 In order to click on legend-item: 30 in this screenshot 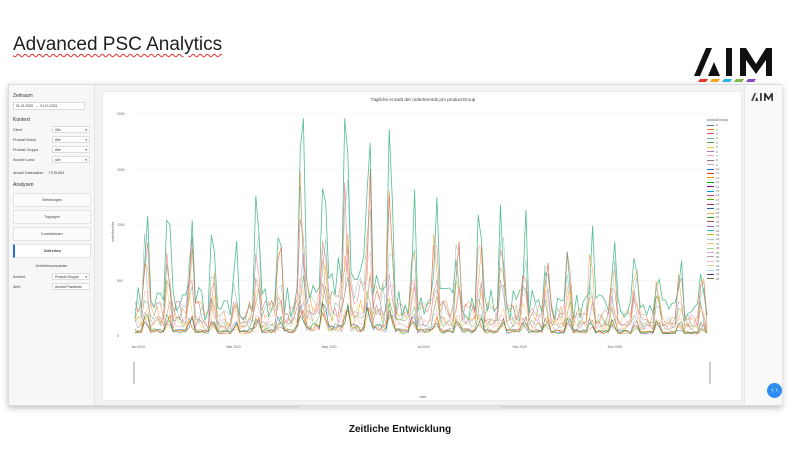, I will do `click(724, 257)`.